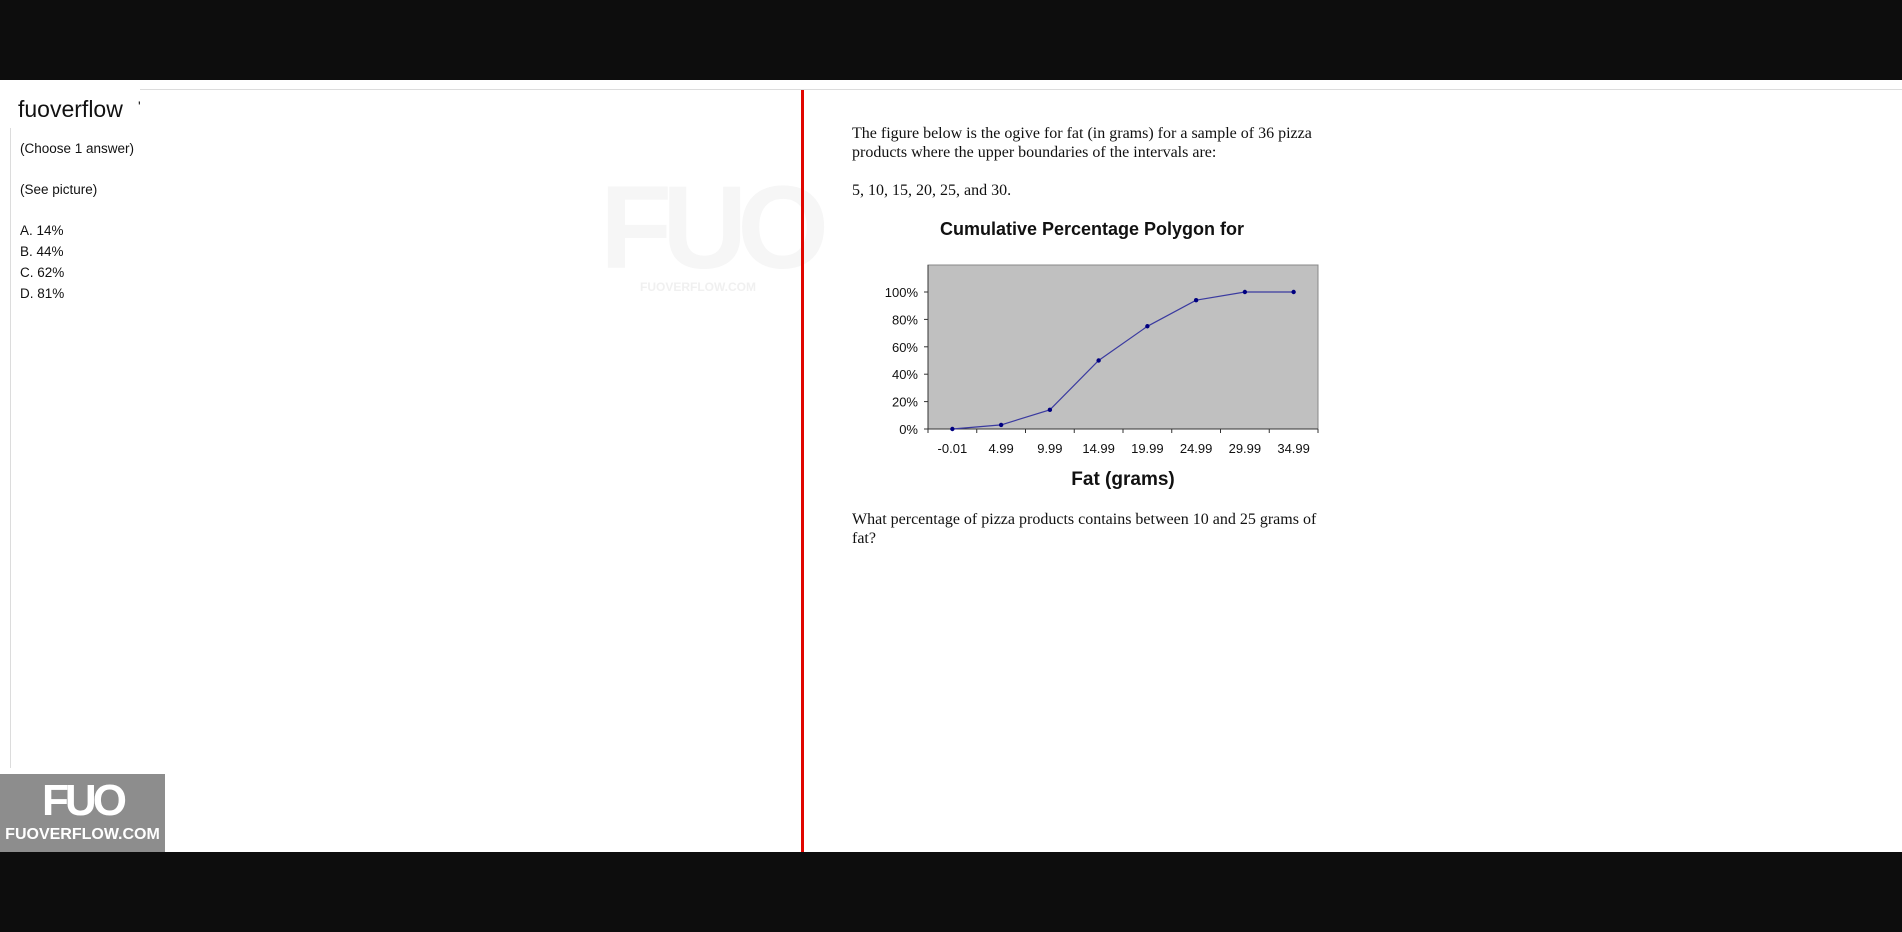 This screenshot has width=1902, height=932. Describe the element at coordinates (1049, 448) in the screenshot. I see `x-tick-label: 9.99` at that location.